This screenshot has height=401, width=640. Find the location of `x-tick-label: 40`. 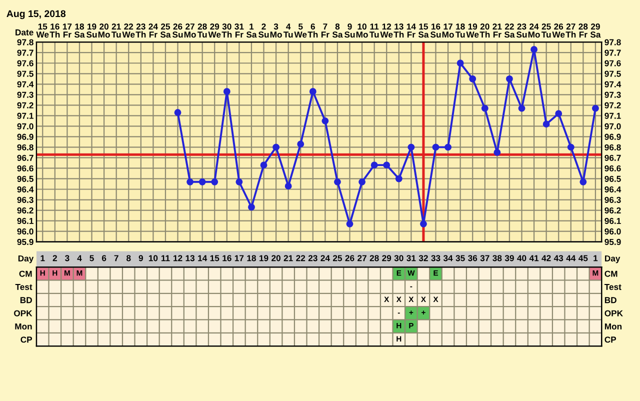

x-tick-label: 40 is located at coordinates (521, 258).